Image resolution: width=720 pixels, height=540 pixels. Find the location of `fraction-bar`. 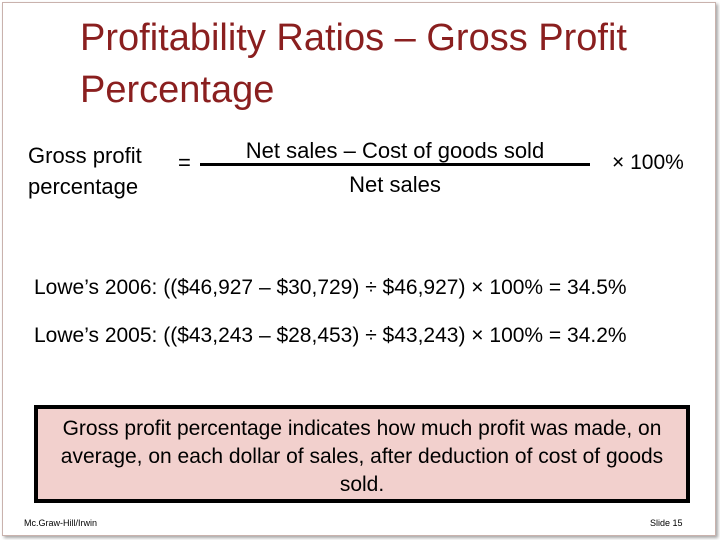

fraction-bar is located at coordinates (395, 164).